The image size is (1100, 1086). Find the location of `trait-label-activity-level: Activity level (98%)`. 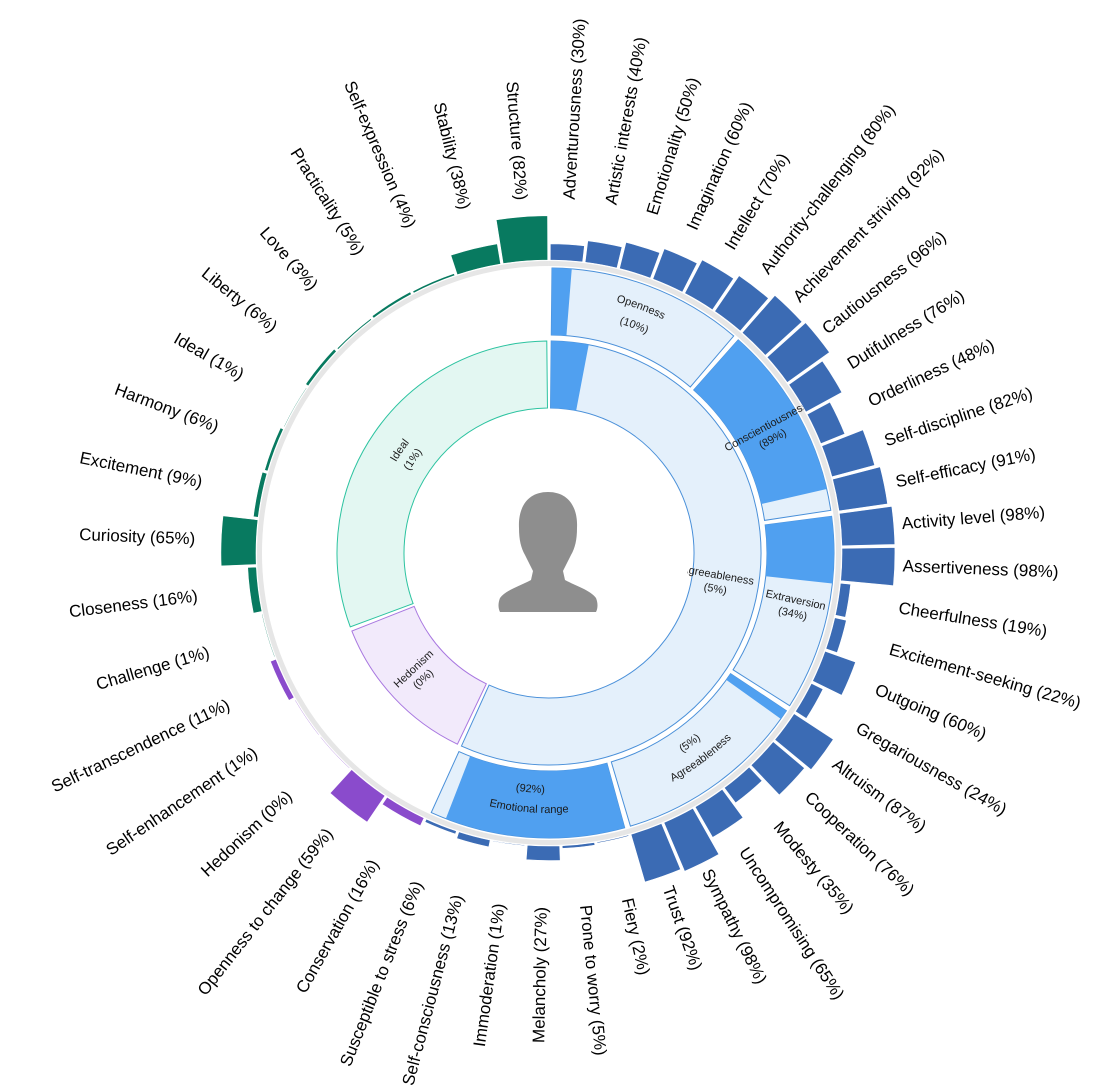

trait-label-activity-level: Activity level (98%) is located at coordinates (973, 518).